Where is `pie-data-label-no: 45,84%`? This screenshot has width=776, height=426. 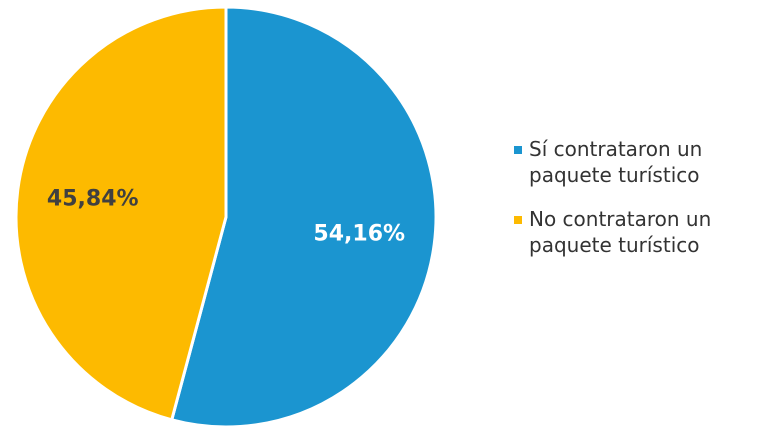 pie-data-label-no: 45,84% is located at coordinates (93, 198).